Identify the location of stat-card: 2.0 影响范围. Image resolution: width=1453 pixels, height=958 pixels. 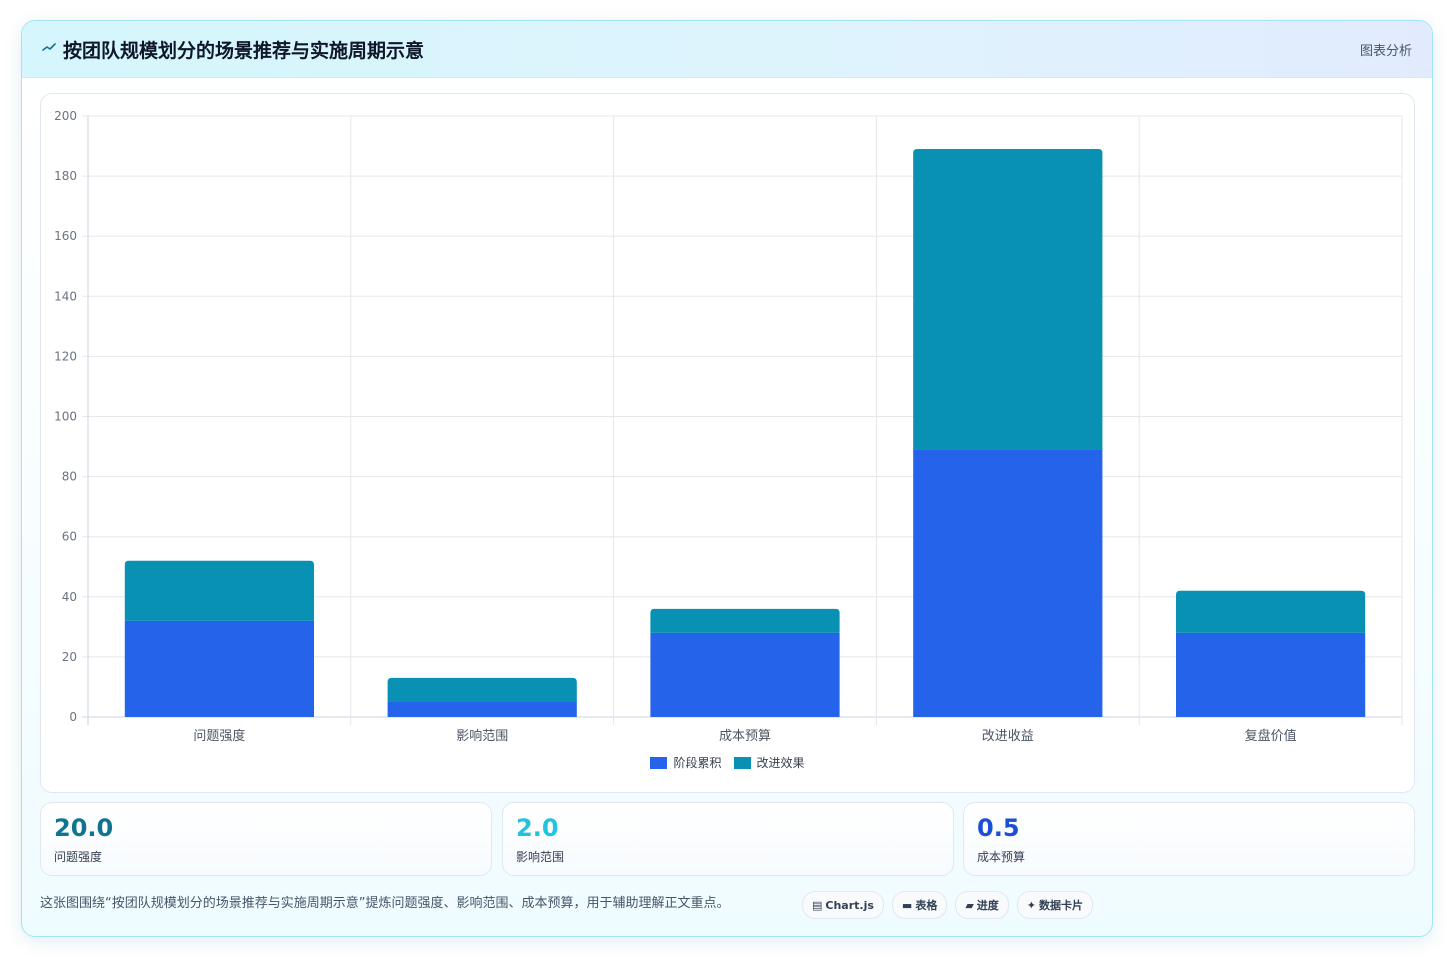
(728, 839).